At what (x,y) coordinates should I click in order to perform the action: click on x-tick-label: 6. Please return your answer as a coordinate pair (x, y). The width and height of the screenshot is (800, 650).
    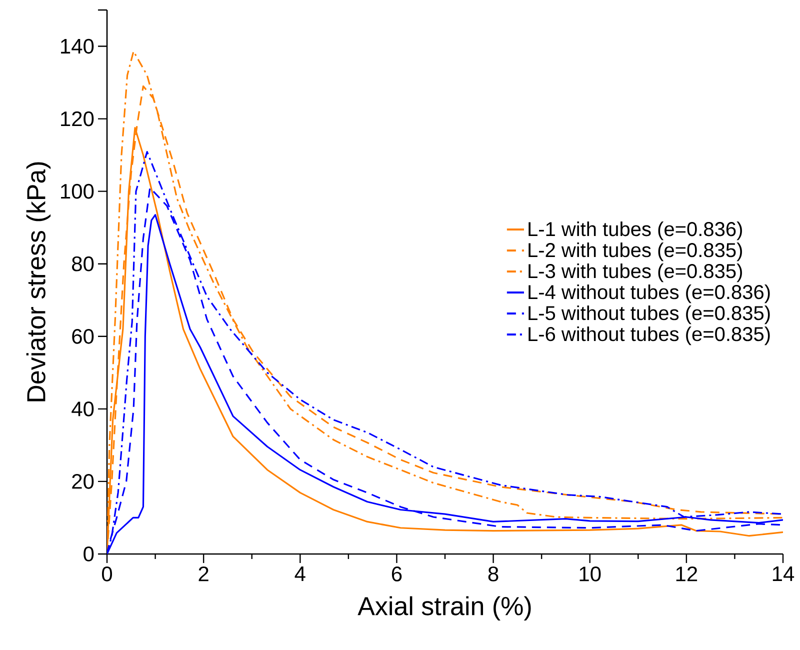
    Looking at the image, I should click on (397, 574).